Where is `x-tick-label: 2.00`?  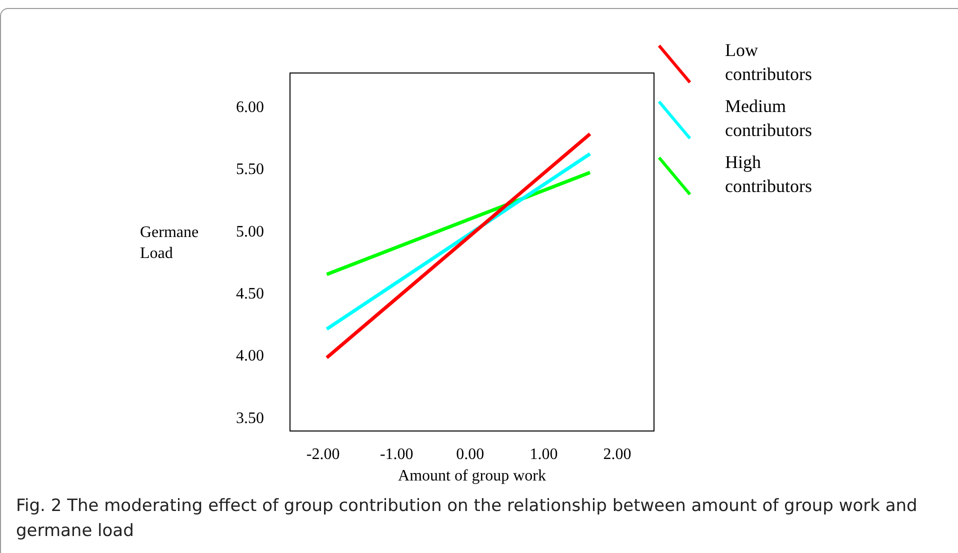
x-tick-label: 2.00 is located at coordinates (617, 454).